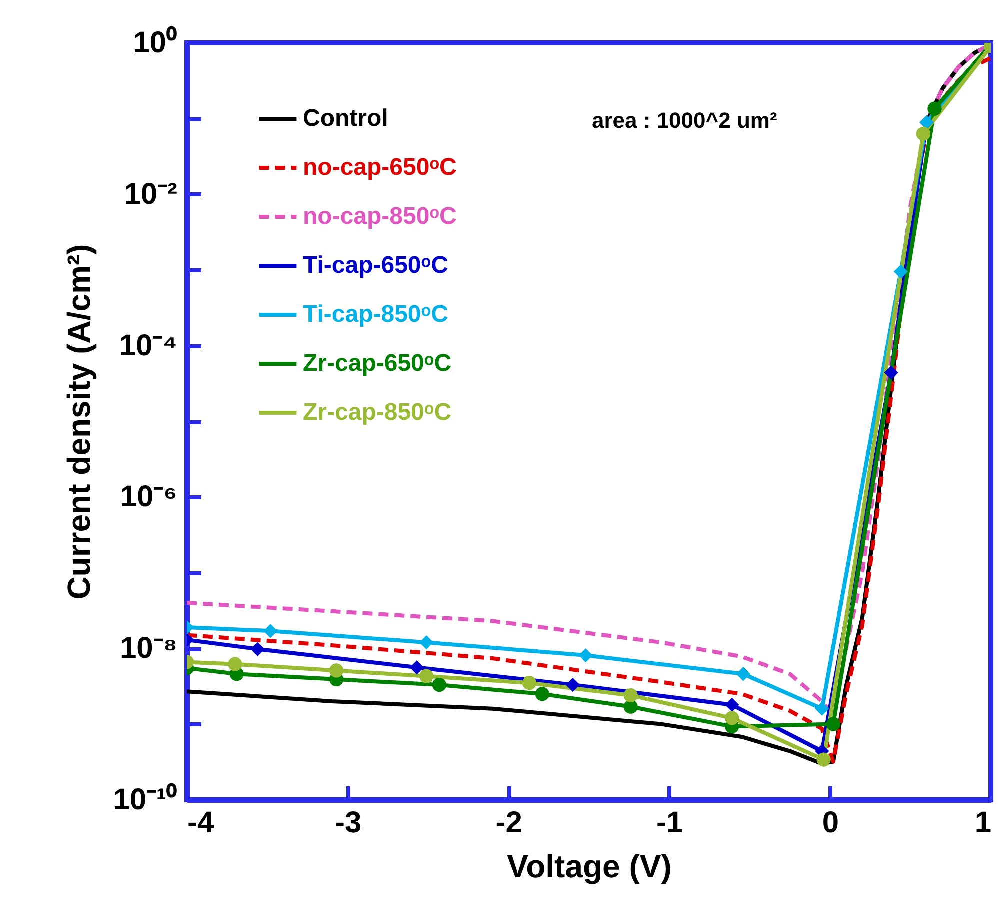 Image resolution: width=998 pixels, height=922 pixels. What do you see at coordinates (380, 167) in the screenshot?
I see `legend-label: no-cap-650ᵒC` at bounding box center [380, 167].